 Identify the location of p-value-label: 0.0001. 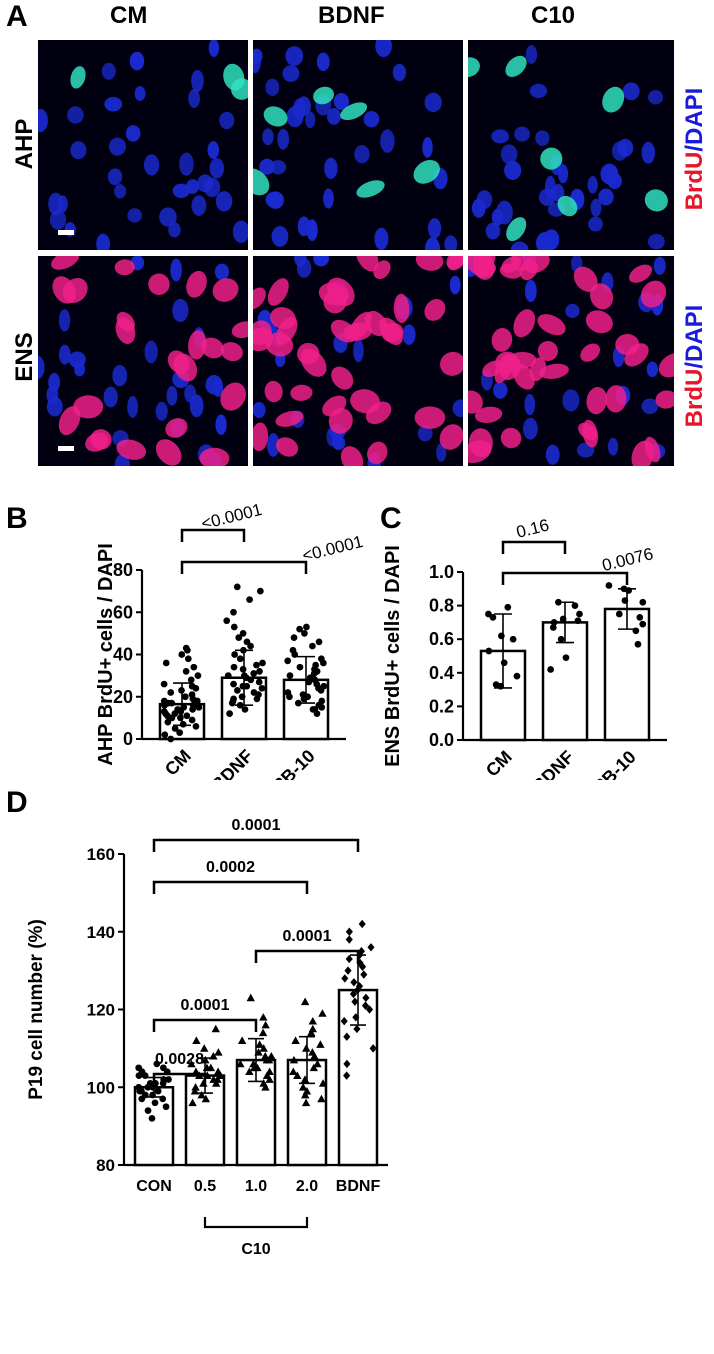
(307, 936).